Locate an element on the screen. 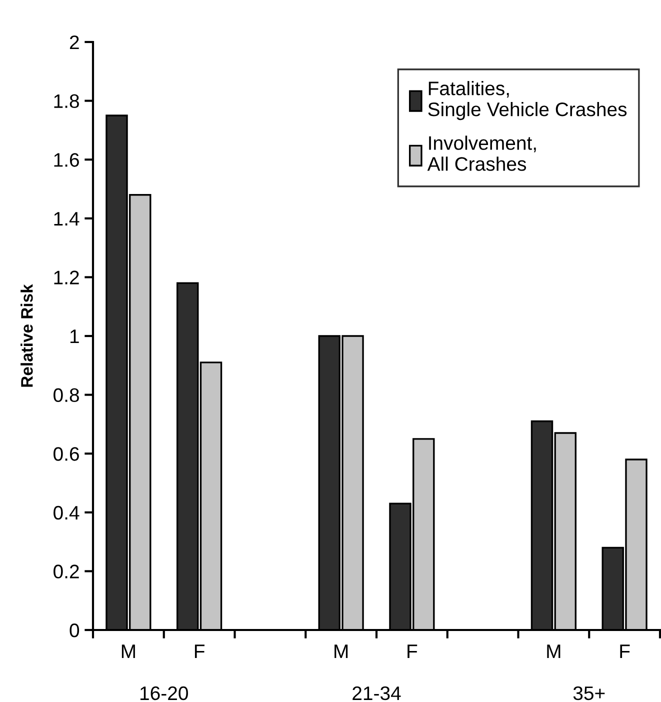 The image size is (661, 702). y-tick-label: 0.4 is located at coordinates (67, 513).